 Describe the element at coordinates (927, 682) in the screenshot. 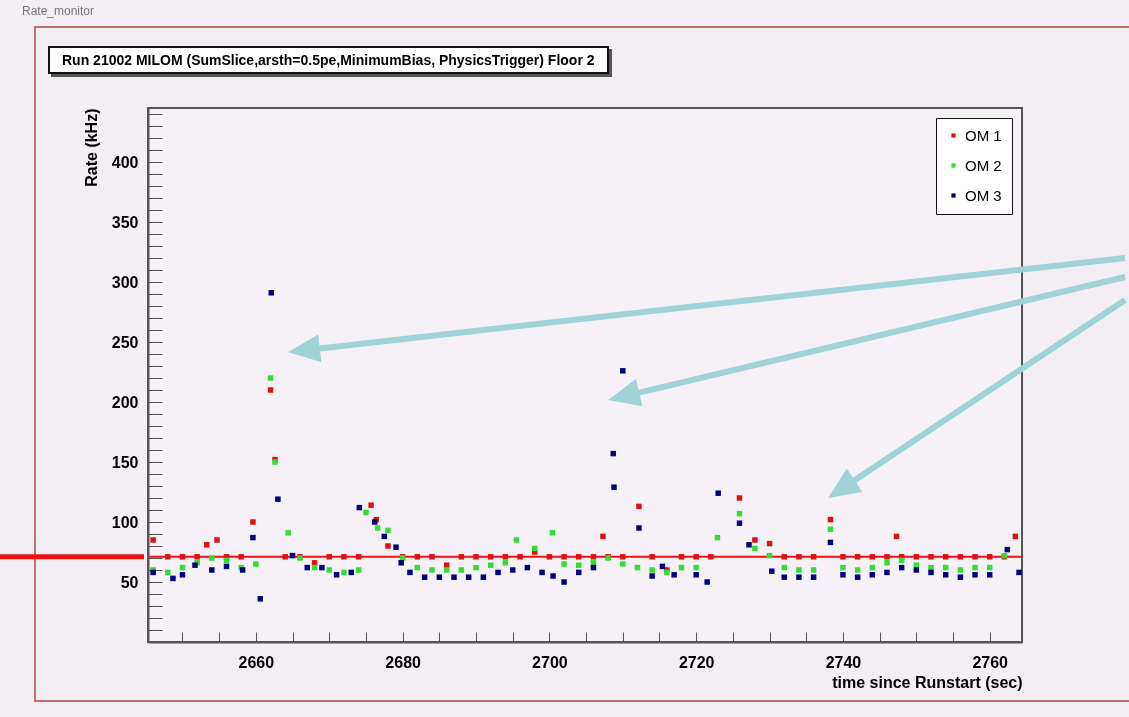

I see `x-axis-title: time since Runstart (sec)` at that location.